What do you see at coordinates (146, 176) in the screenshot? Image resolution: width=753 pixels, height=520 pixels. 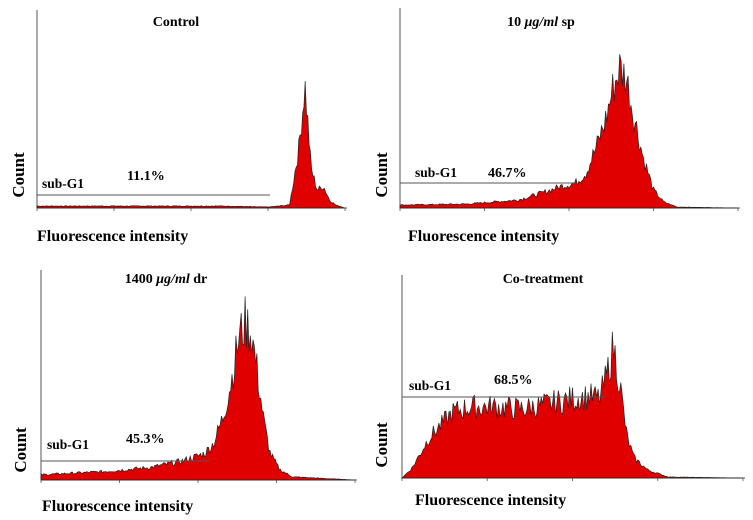 I see `panel-control-sub-g1-percent: 11.1%` at bounding box center [146, 176].